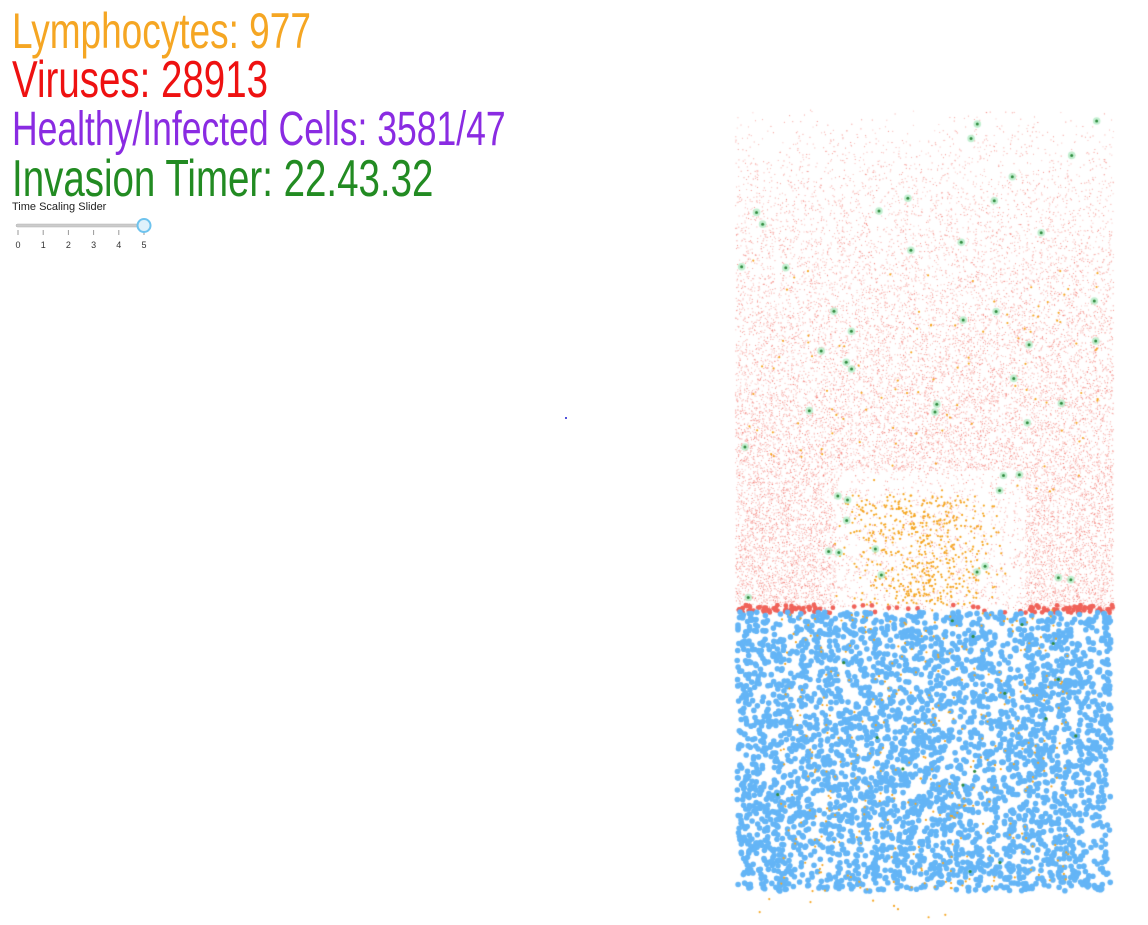  I want to click on slider-tick-label: 4, so click(118, 245).